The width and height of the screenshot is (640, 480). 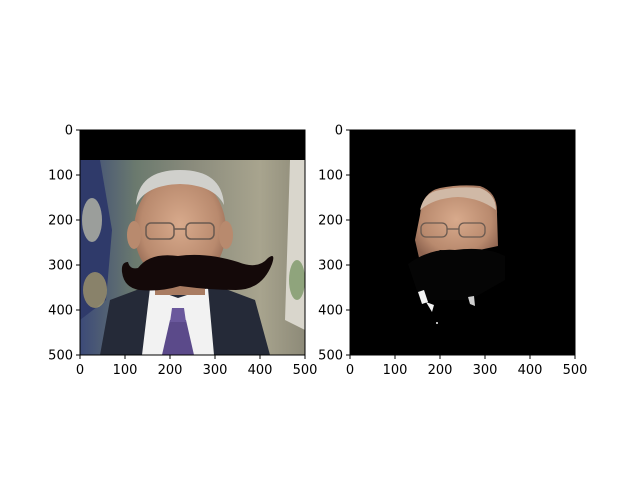 I want to click on left-ytick-label: 0, so click(x=69, y=131).